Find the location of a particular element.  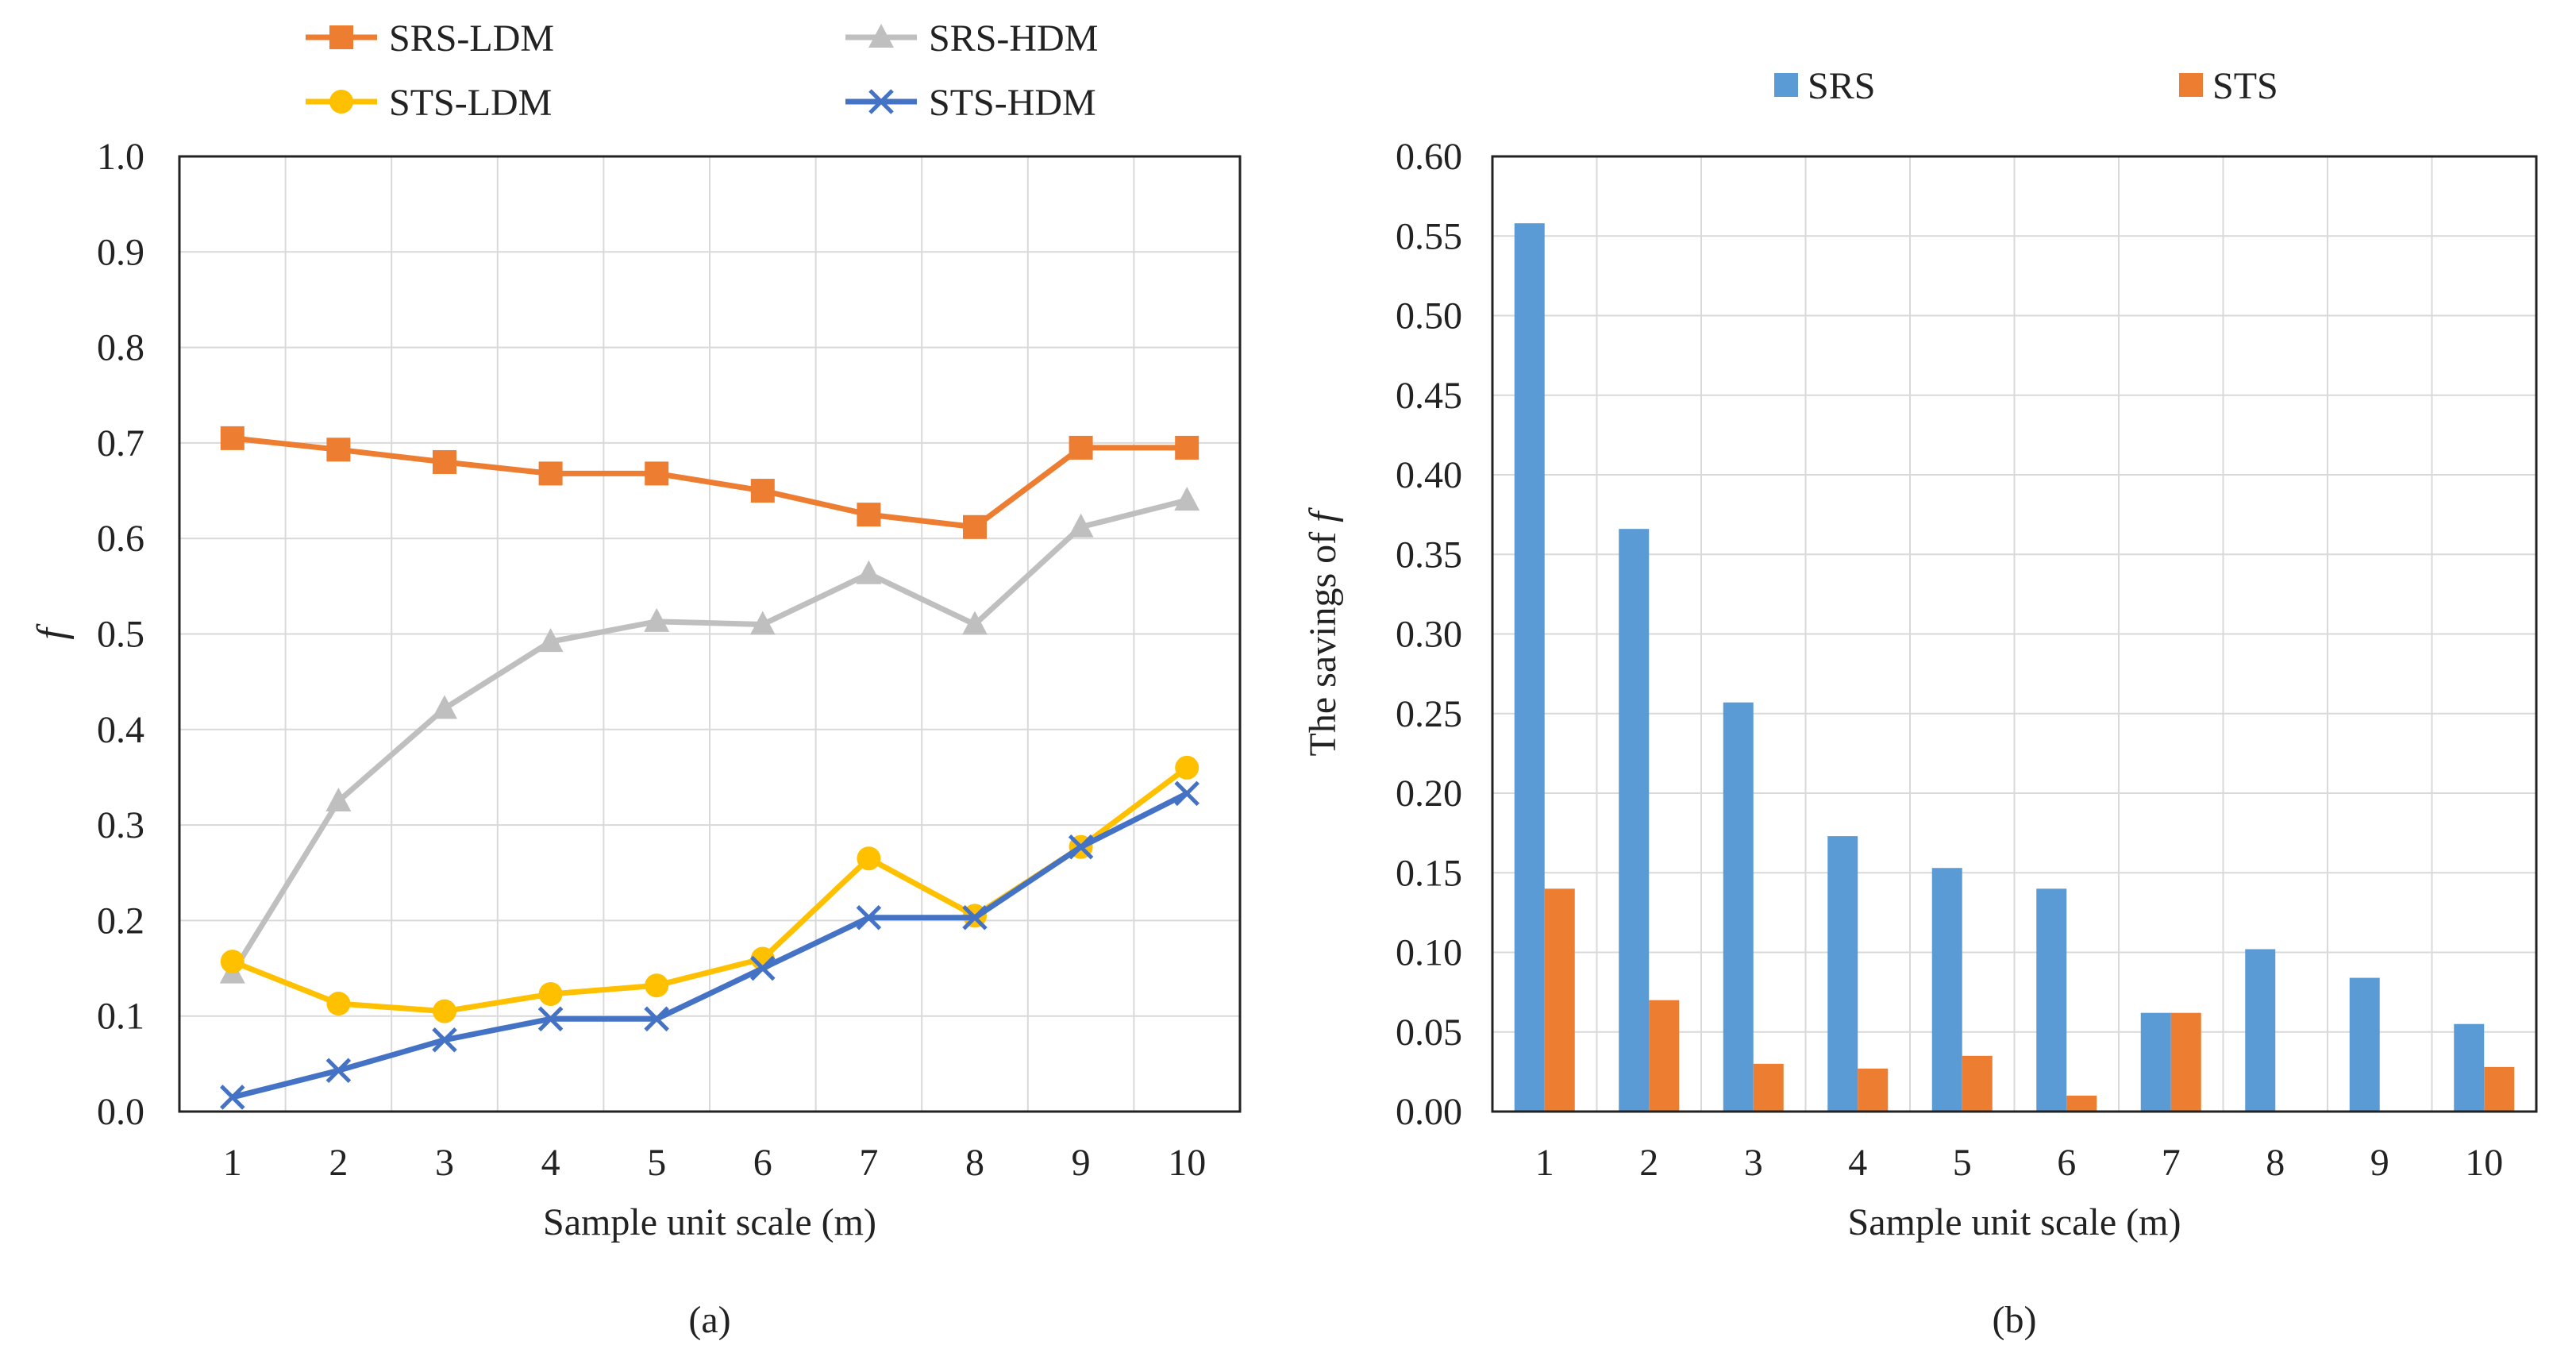

legend-label: SRS is located at coordinates (1841, 86).